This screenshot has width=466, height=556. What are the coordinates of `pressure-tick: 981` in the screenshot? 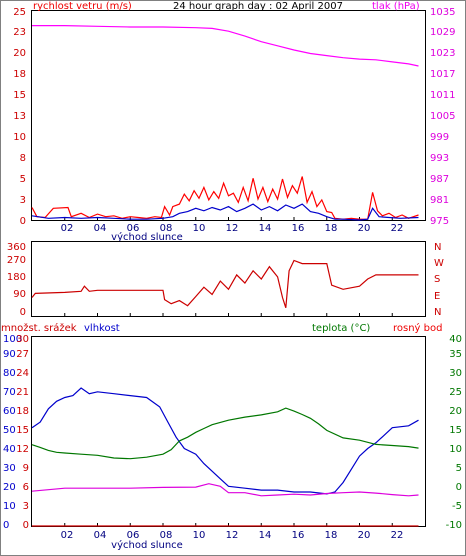 It's located at (439, 200).